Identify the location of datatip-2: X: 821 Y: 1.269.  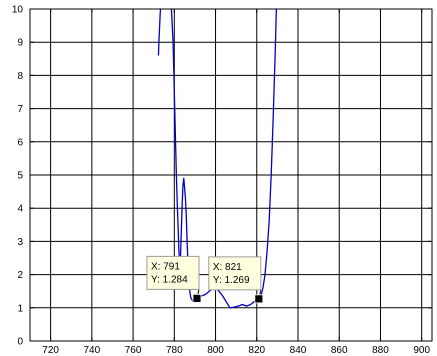
(236, 280).